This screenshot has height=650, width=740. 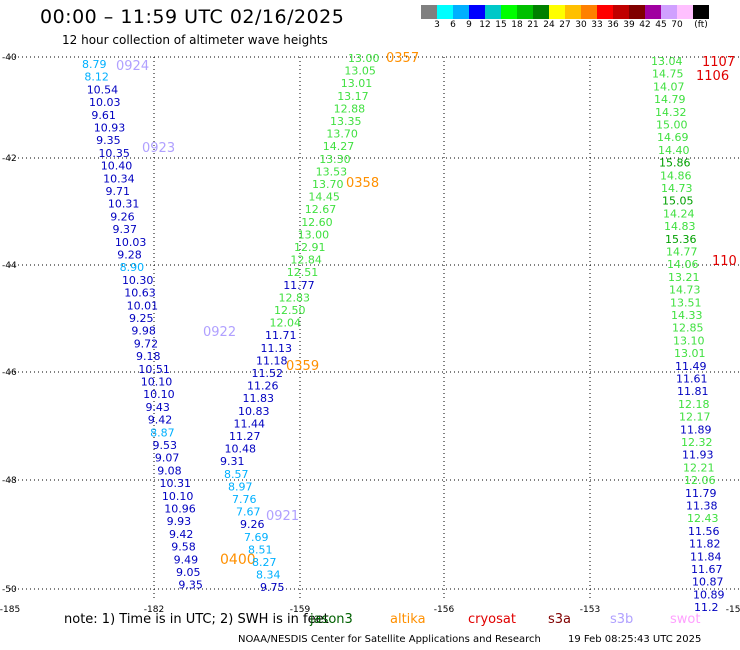 What do you see at coordinates (469, 25) in the screenshot?
I see `legend-label: 9` at bounding box center [469, 25].